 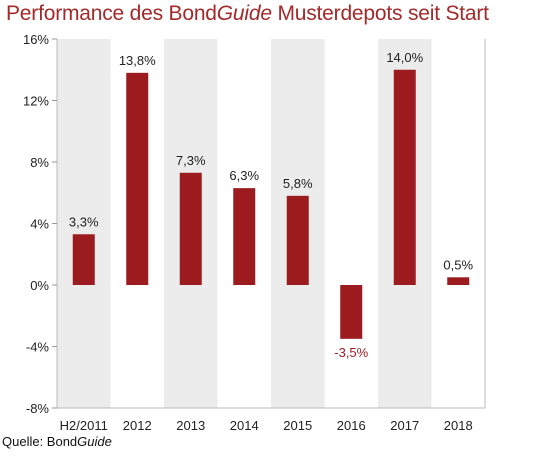 I want to click on data-label: 14,0%, so click(x=404, y=57).